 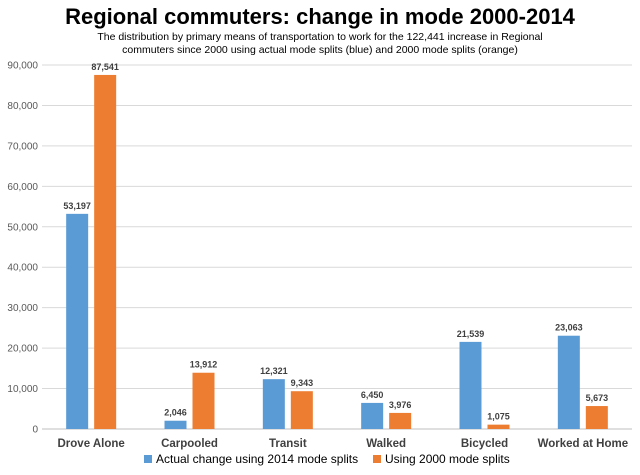 What do you see at coordinates (386, 444) in the screenshot?
I see `x-tick-label: Walked` at bounding box center [386, 444].